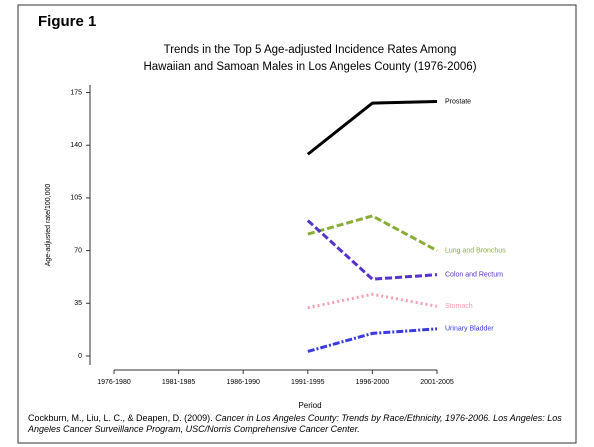  Describe the element at coordinates (243, 382) in the screenshot. I see `x-tick-label: 1986-1990` at that location.